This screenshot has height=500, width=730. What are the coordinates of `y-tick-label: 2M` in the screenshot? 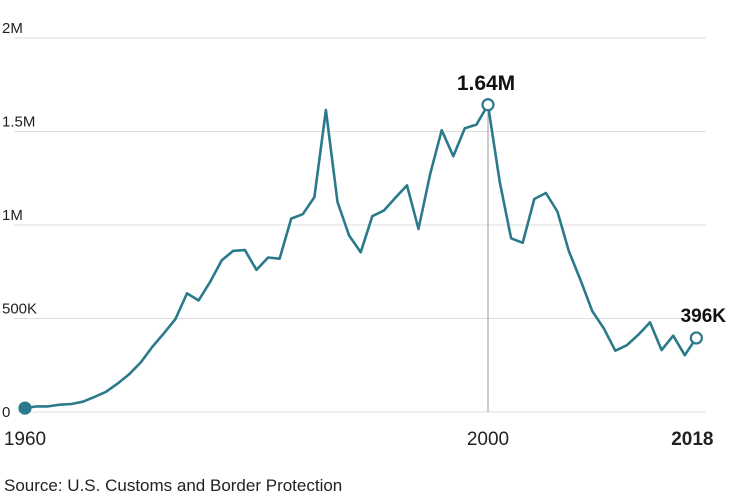 It's located at (12, 28).